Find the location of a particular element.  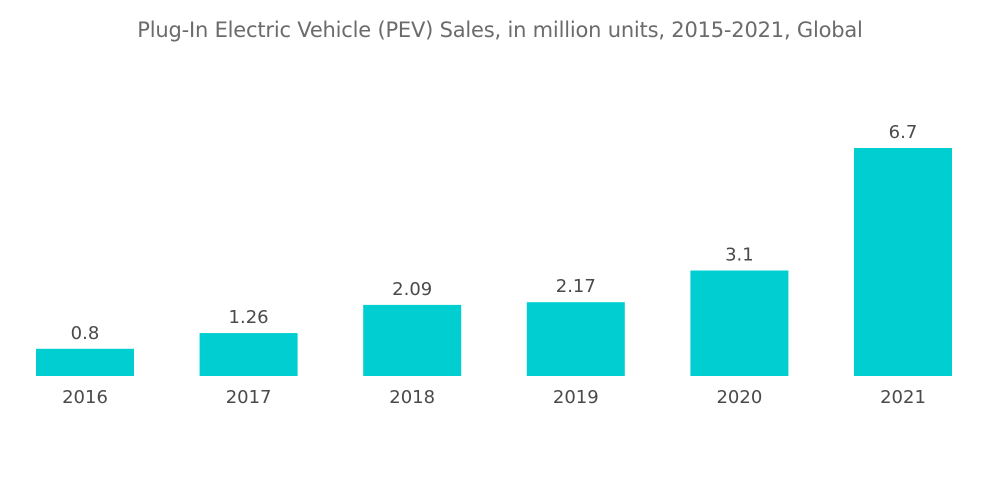

bar-2019 is located at coordinates (575, 339).